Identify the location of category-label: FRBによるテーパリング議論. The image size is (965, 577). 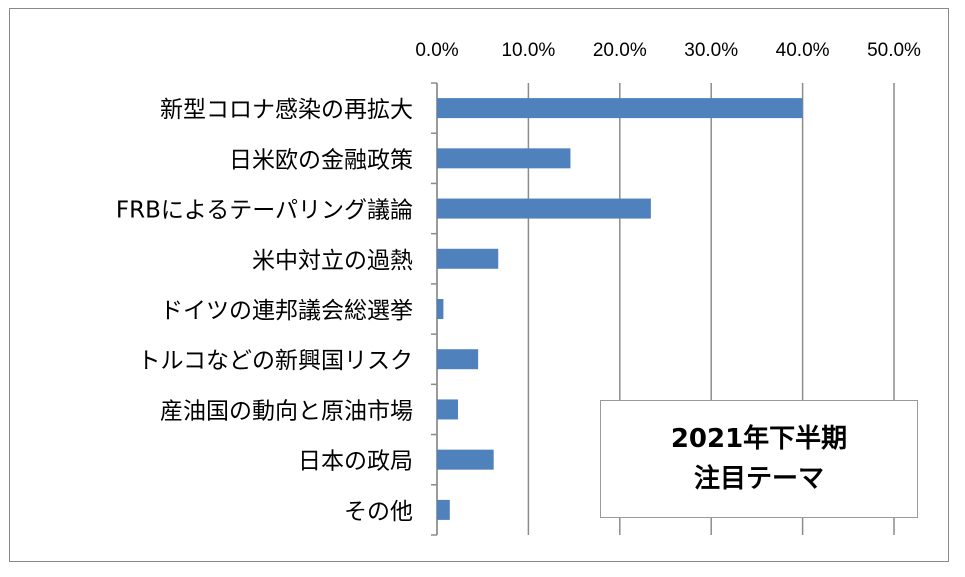
(264, 211).